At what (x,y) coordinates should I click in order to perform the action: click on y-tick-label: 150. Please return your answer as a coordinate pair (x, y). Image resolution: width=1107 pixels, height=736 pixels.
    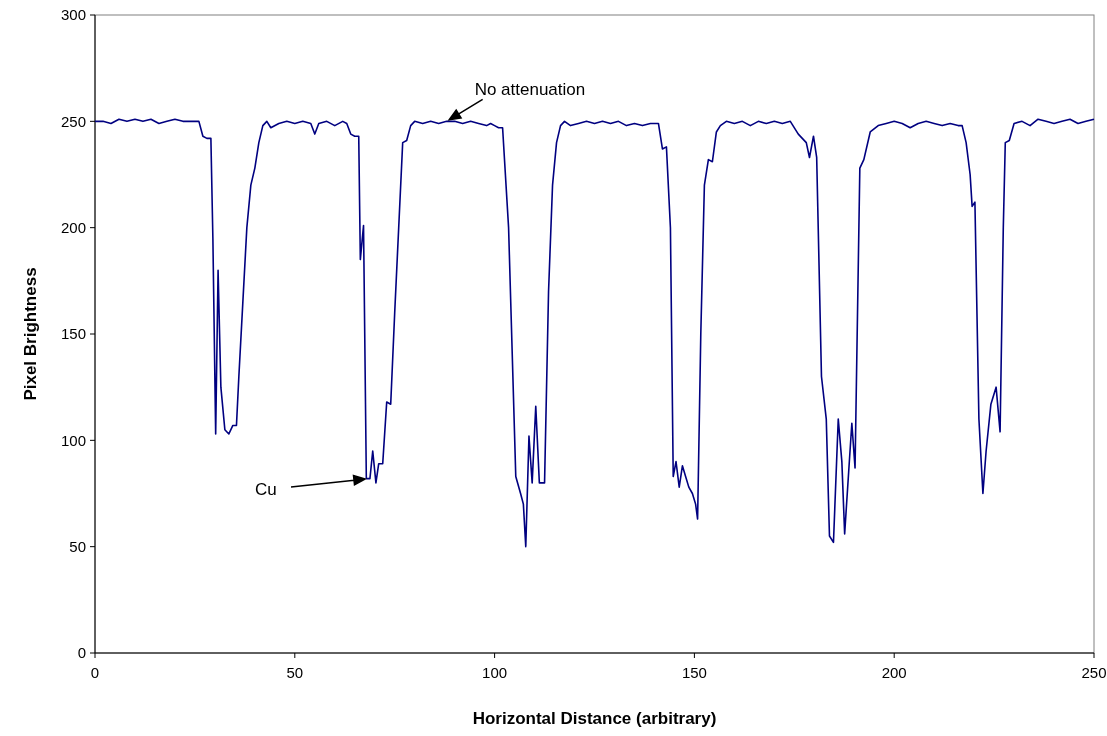
    Looking at the image, I should click on (73, 334).